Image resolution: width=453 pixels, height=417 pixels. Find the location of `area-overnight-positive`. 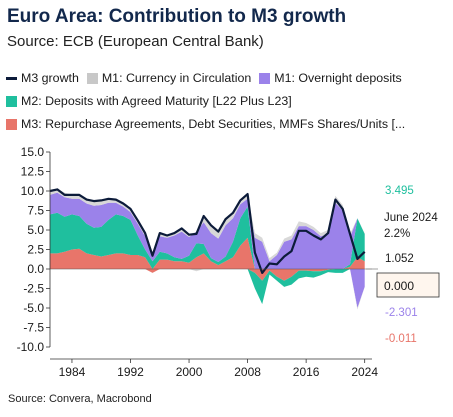

area-overnight-positive is located at coordinates (207, 230).